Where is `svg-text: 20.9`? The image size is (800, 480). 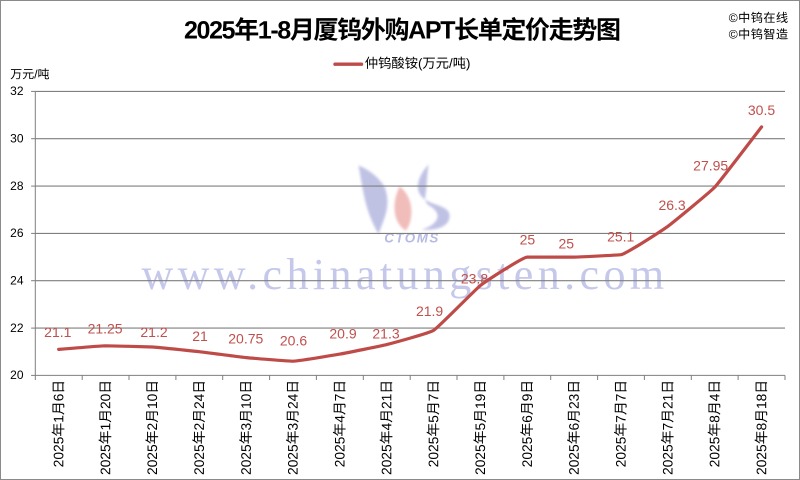 svg-text: 20.9 is located at coordinates (342, 334).